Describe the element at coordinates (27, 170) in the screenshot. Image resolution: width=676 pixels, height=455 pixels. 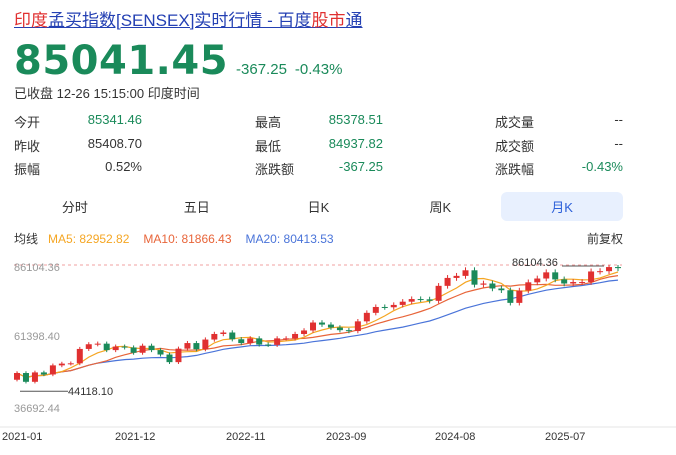
I see `amplitude-label: 振幅` at that location.